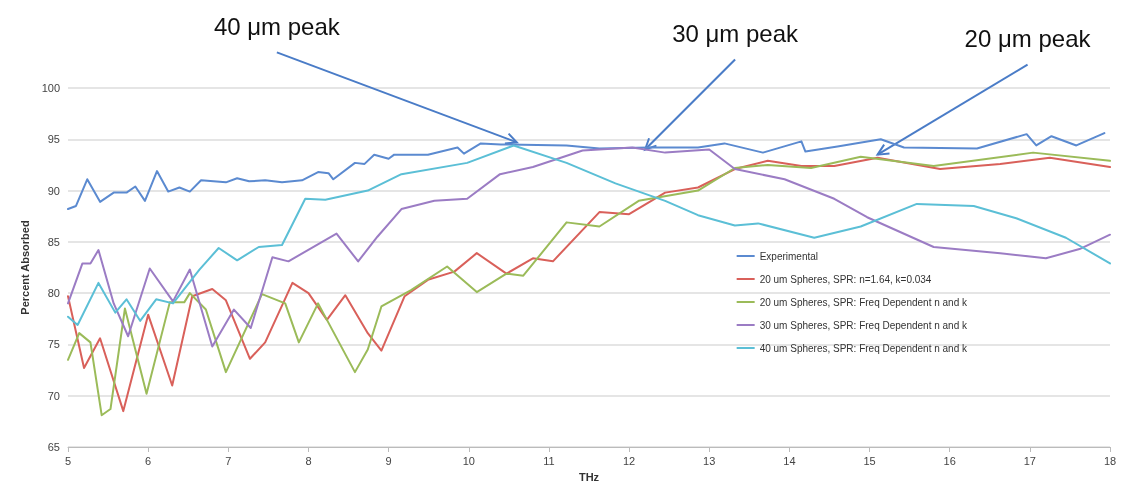 This screenshot has width=1130, height=495. What do you see at coordinates (789, 460) in the screenshot?
I see `x-tick-label: 14` at bounding box center [789, 460].